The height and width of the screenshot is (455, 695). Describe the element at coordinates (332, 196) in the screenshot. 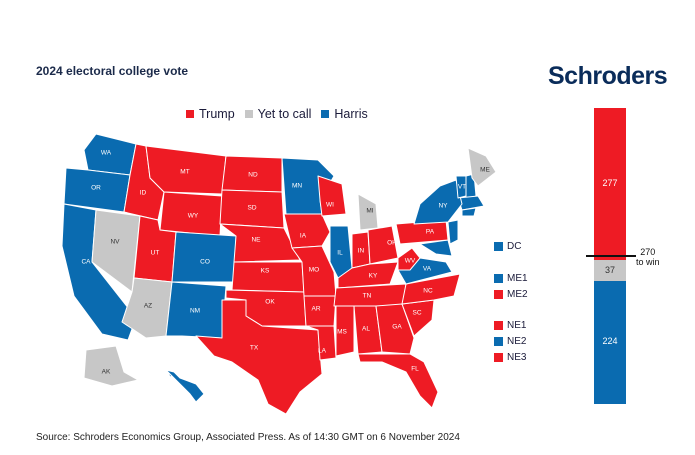

I see `state-wi` at that location.